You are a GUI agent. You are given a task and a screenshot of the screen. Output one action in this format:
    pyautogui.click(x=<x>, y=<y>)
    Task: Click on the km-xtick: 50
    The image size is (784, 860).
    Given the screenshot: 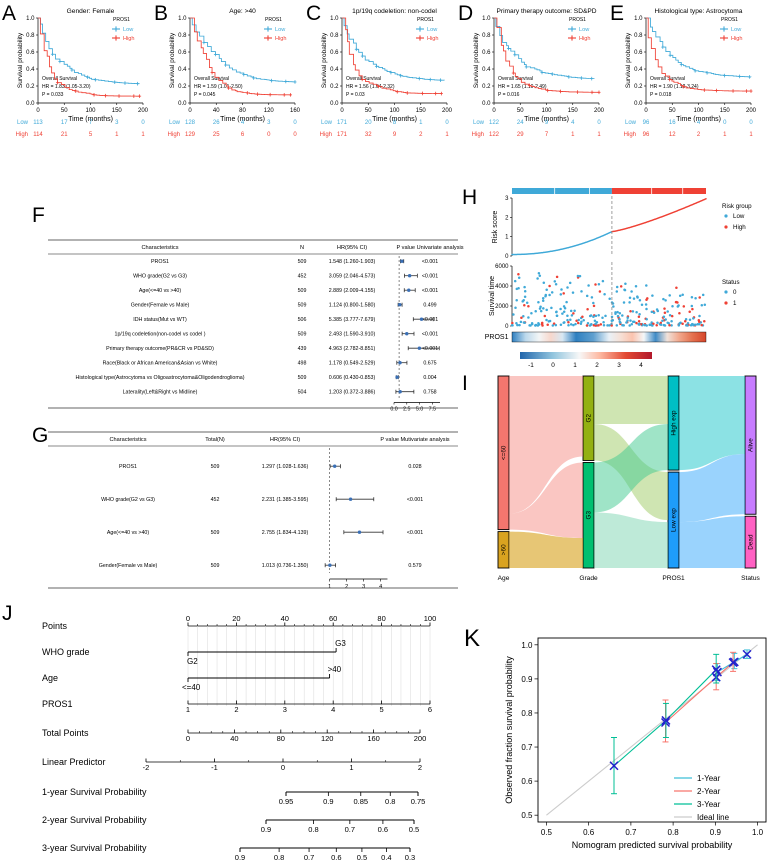 What is the action you would take?
    pyautogui.click(x=520, y=111)
    